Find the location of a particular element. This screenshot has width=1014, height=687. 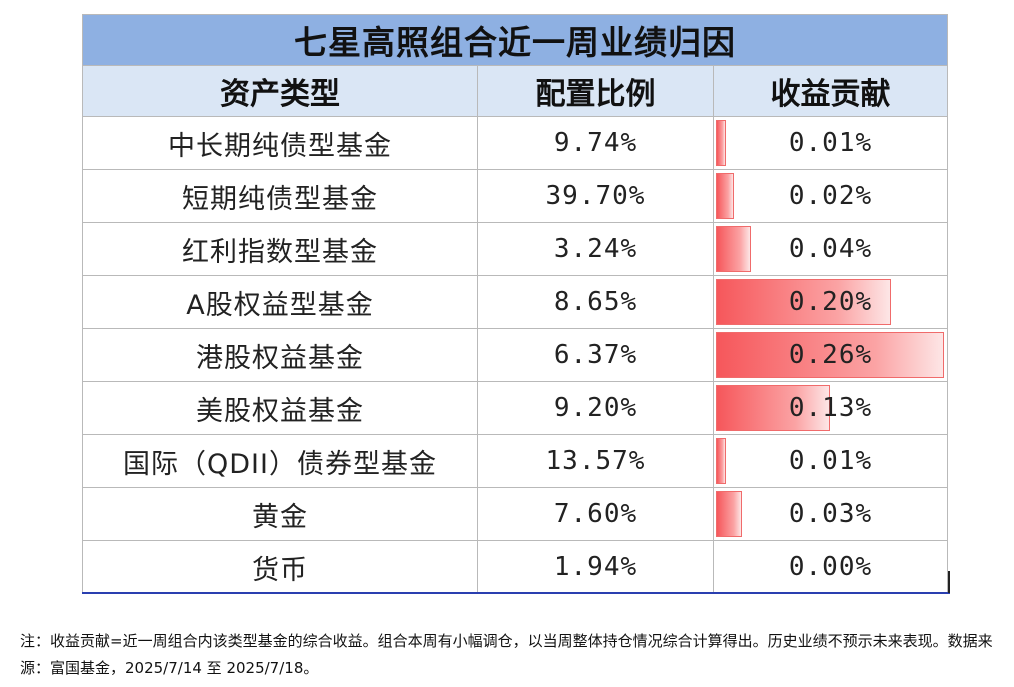

header-allocation: 配置比例 is located at coordinates (596, 91).